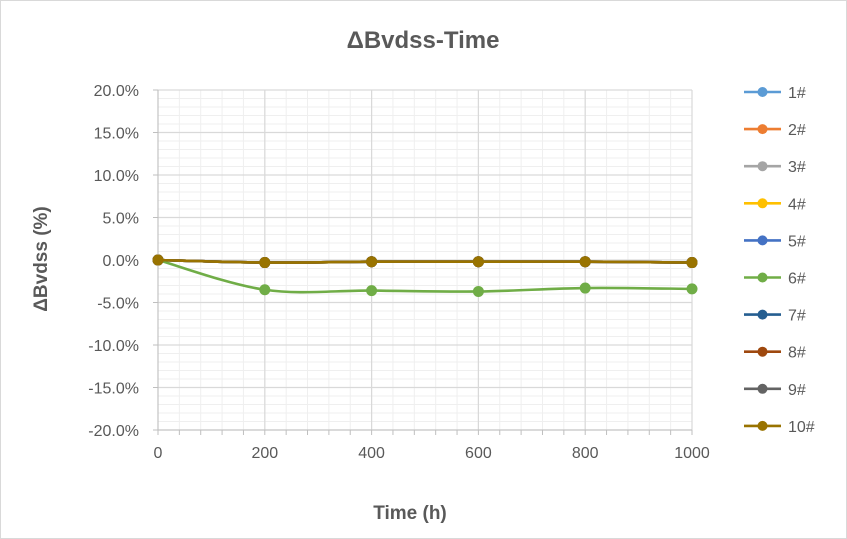  What do you see at coordinates (116, 176) in the screenshot?
I see `y-tick-label: 10.0%` at bounding box center [116, 176].